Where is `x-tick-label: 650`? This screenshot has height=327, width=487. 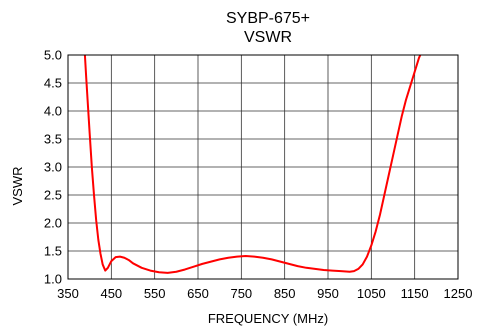
x-tick-label: 650 is located at coordinates (198, 293).